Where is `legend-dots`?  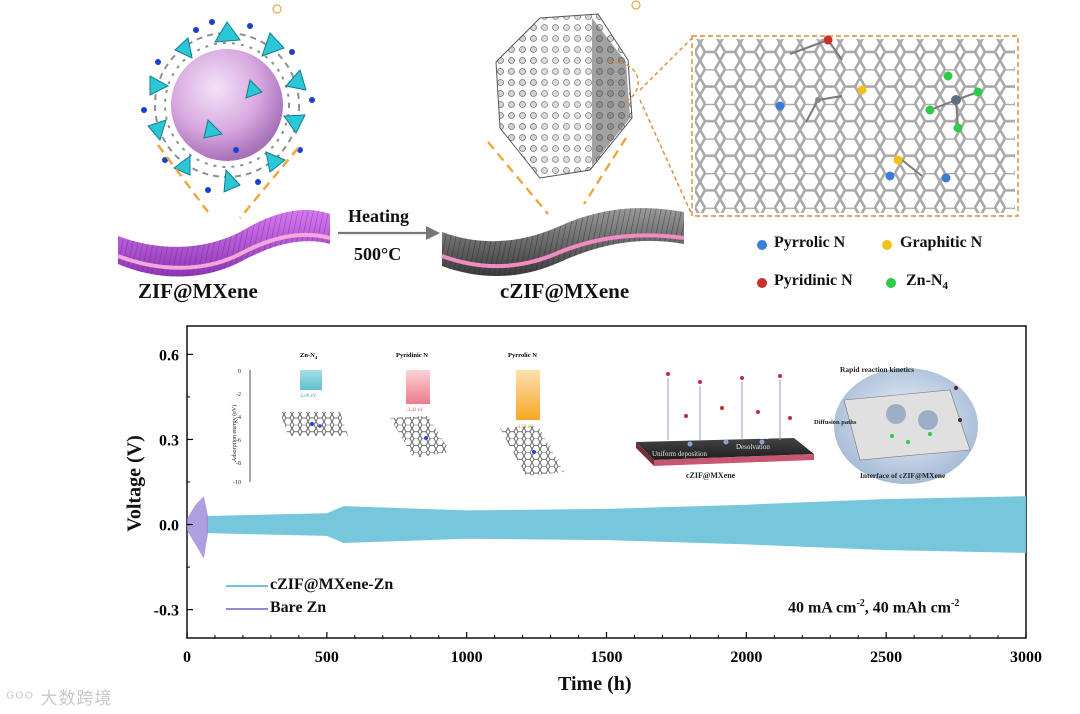
legend-dots is located at coordinates (826, 264).